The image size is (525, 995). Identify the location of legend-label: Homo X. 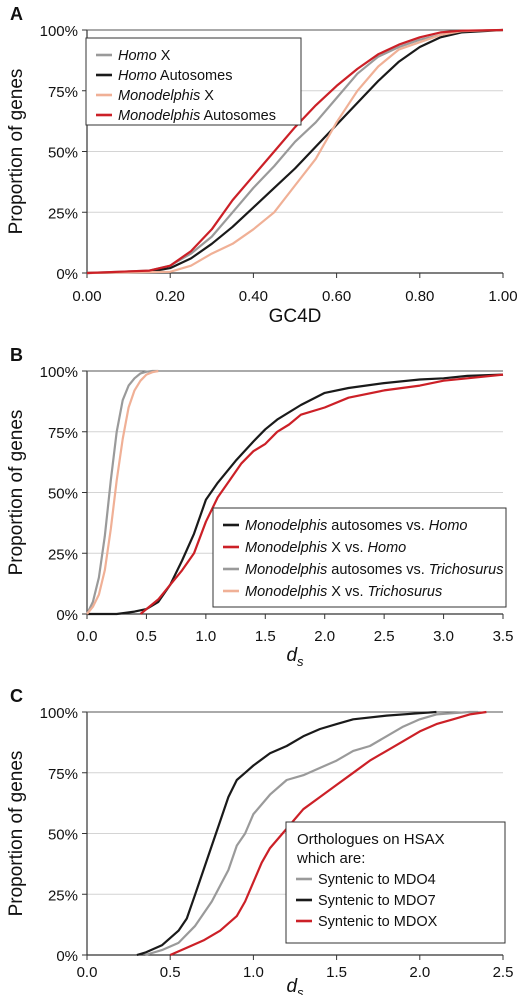
(144, 56).